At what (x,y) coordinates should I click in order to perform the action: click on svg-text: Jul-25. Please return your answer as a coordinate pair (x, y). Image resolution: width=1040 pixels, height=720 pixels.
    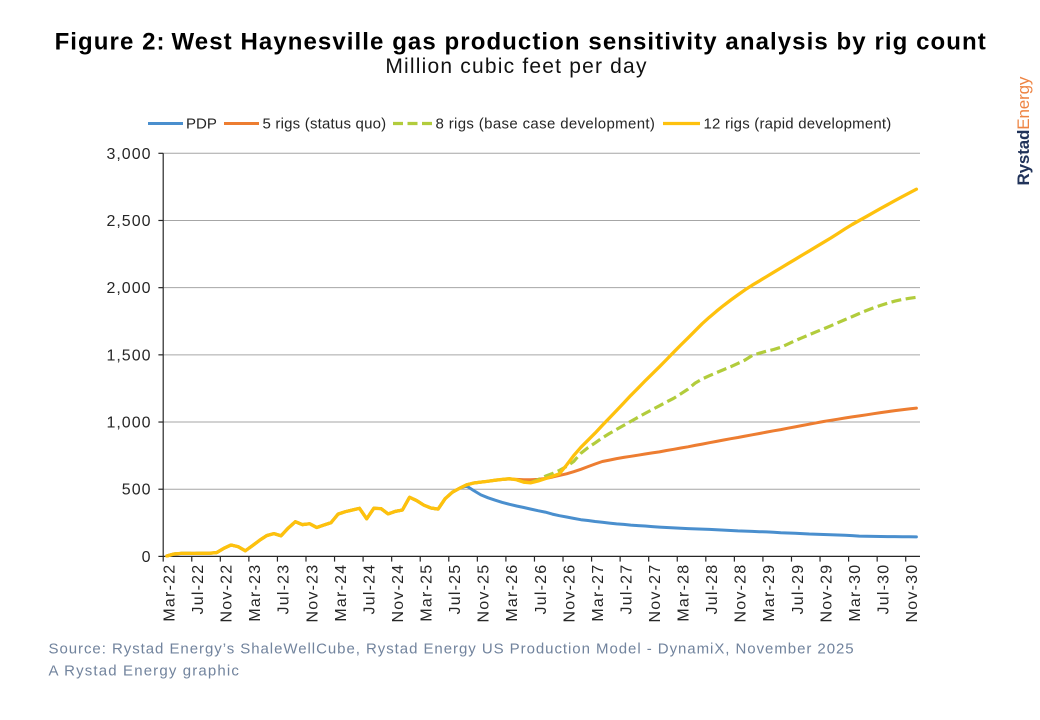
    Looking at the image, I should click on (455, 589).